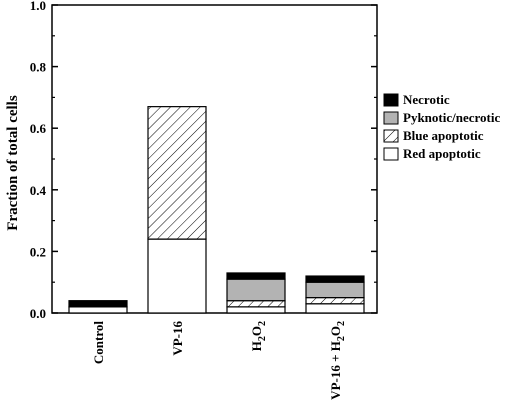 This screenshot has width=520, height=420. What do you see at coordinates (38, 313) in the screenshot?
I see `y-tick-label: 0.0` at bounding box center [38, 313].